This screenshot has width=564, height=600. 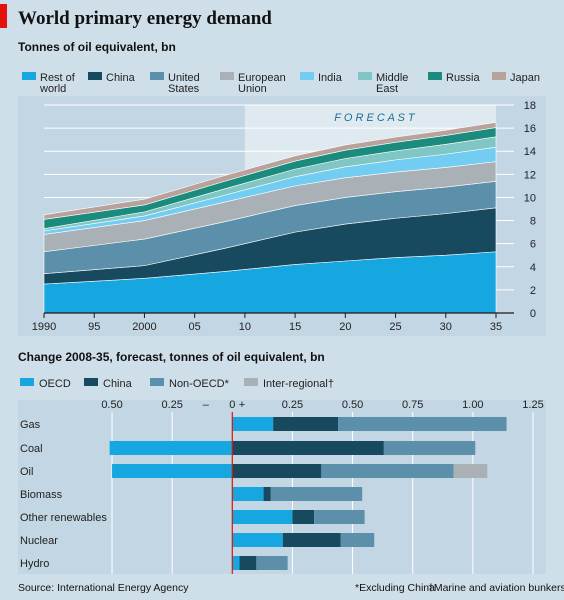 What do you see at coordinates (496, 327) in the screenshot?
I see `x-tick-label-2035: 35` at bounding box center [496, 327].